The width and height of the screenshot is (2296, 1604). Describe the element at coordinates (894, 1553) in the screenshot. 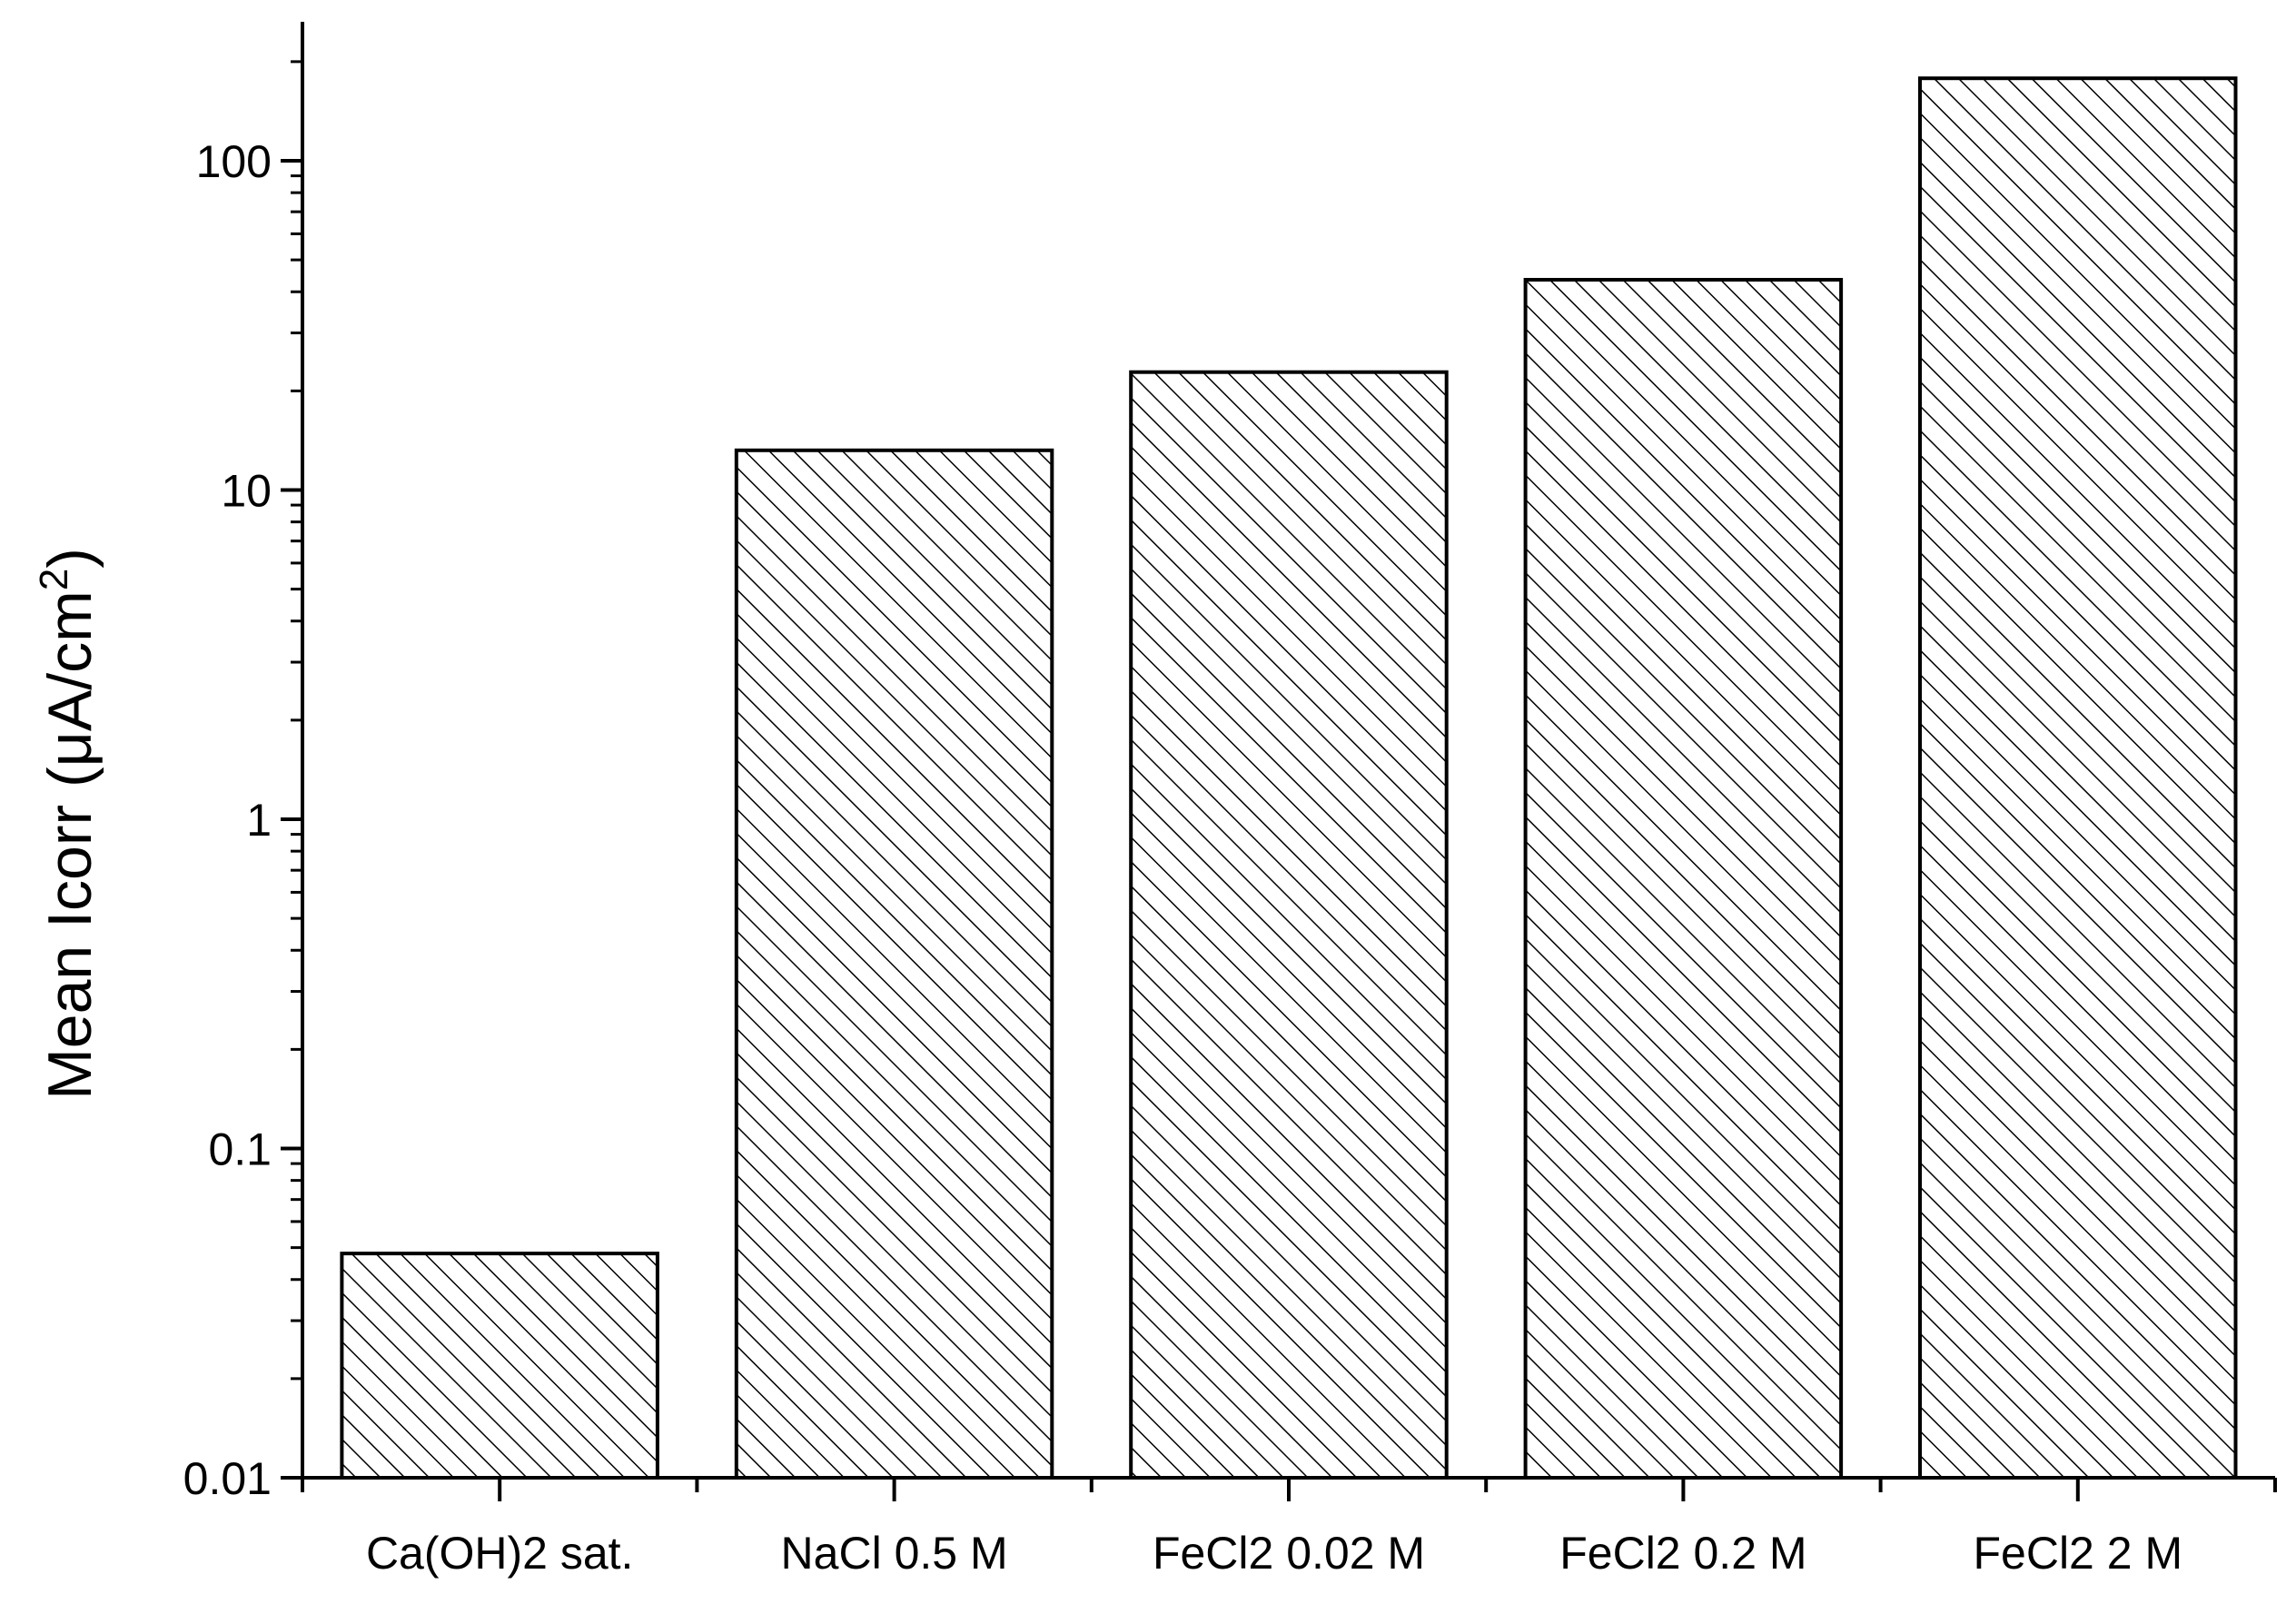

I see `x-category-label-2: NaCl 0.5 M` at that location.